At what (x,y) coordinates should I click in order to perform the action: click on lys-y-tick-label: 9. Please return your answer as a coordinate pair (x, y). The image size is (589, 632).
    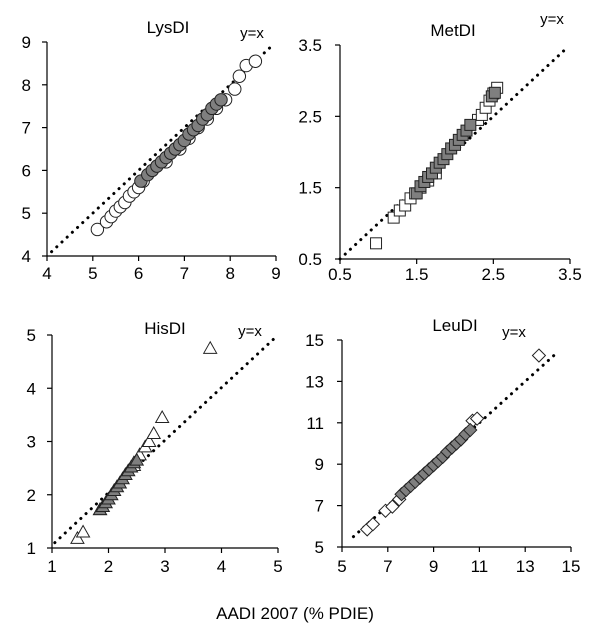
    Looking at the image, I should click on (26, 42).